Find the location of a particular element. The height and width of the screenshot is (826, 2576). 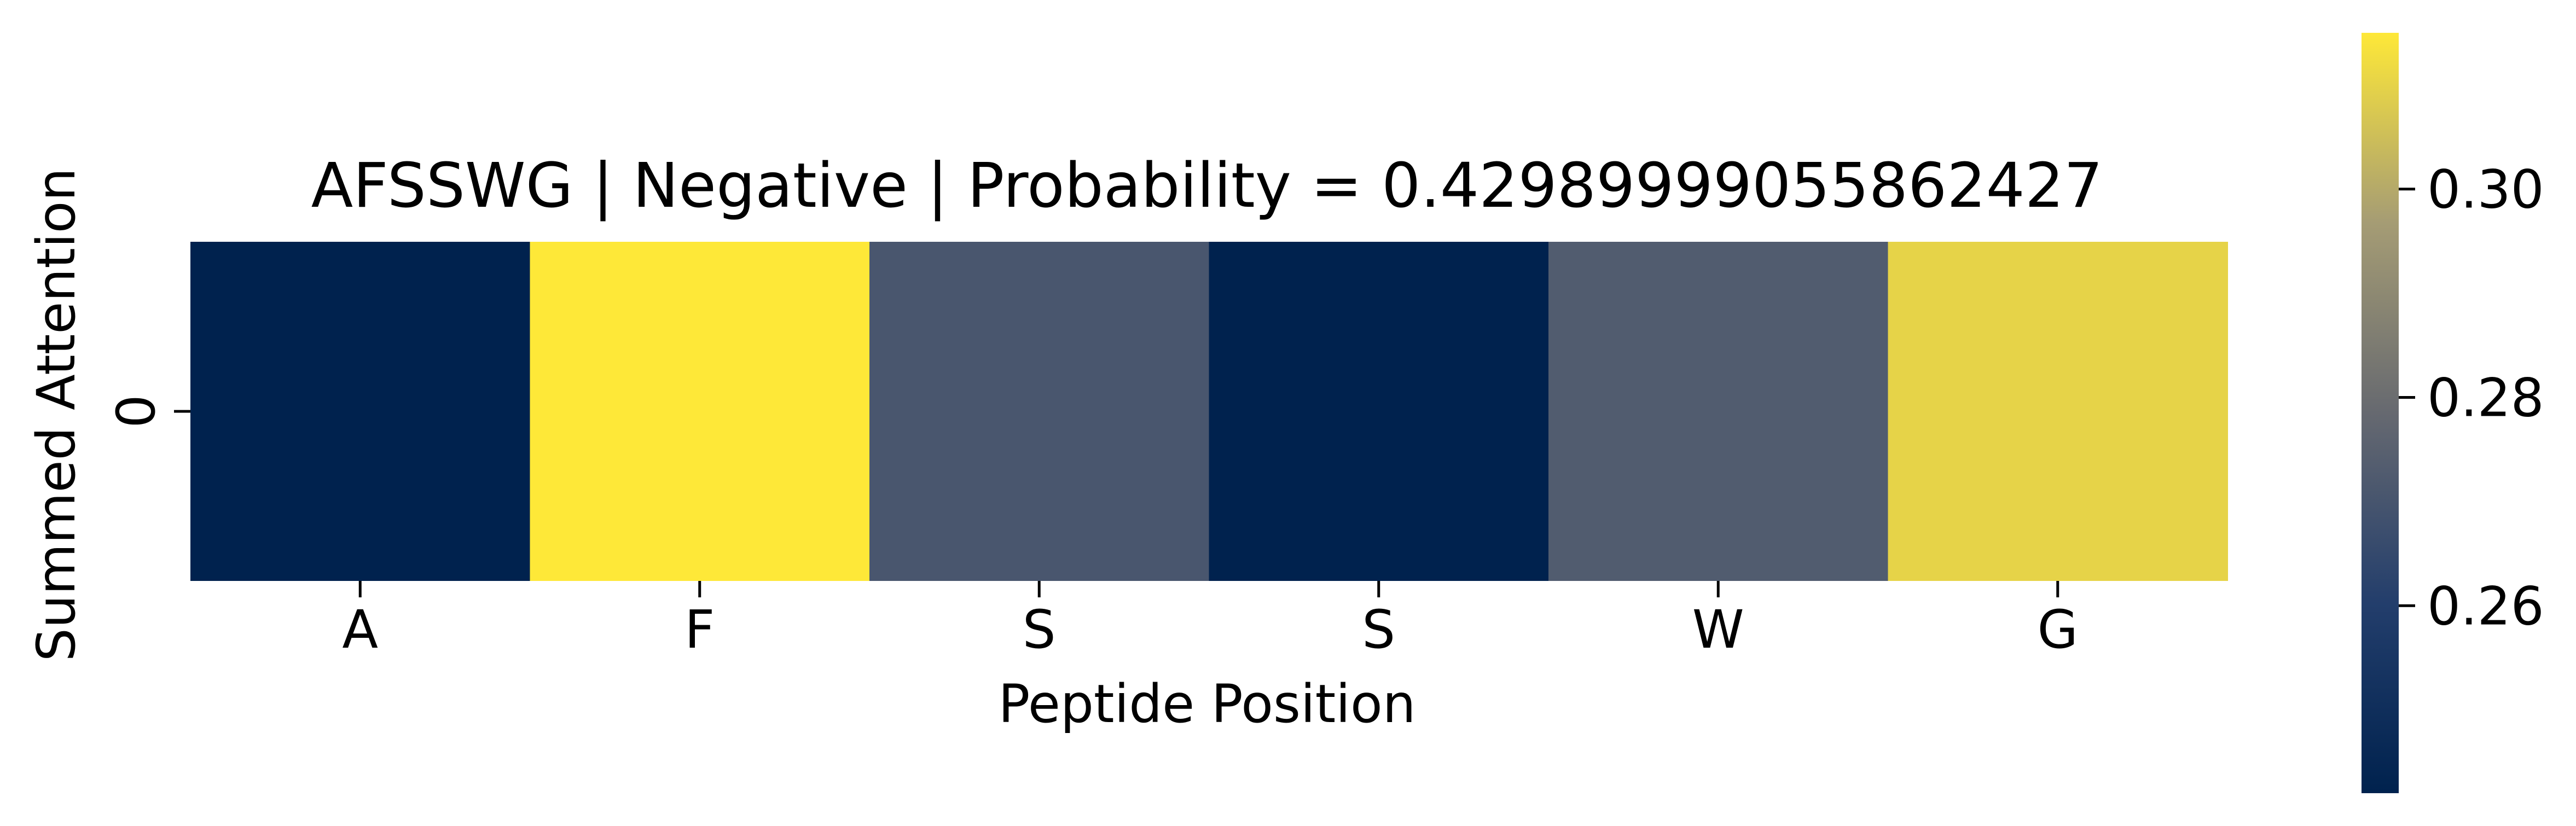

x-tick-label: G is located at coordinates (2058, 630).